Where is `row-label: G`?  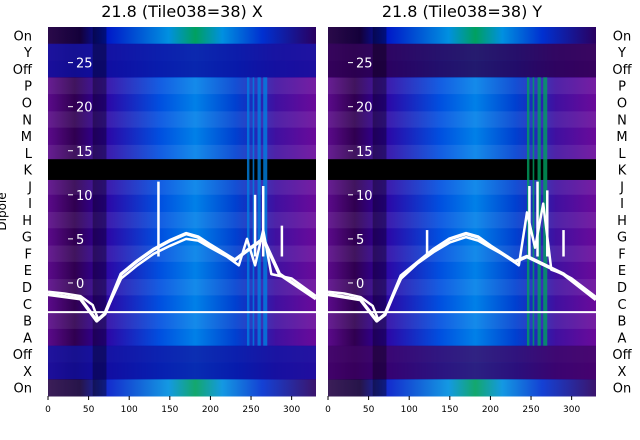 row-label: G is located at coordinates (622, 238).